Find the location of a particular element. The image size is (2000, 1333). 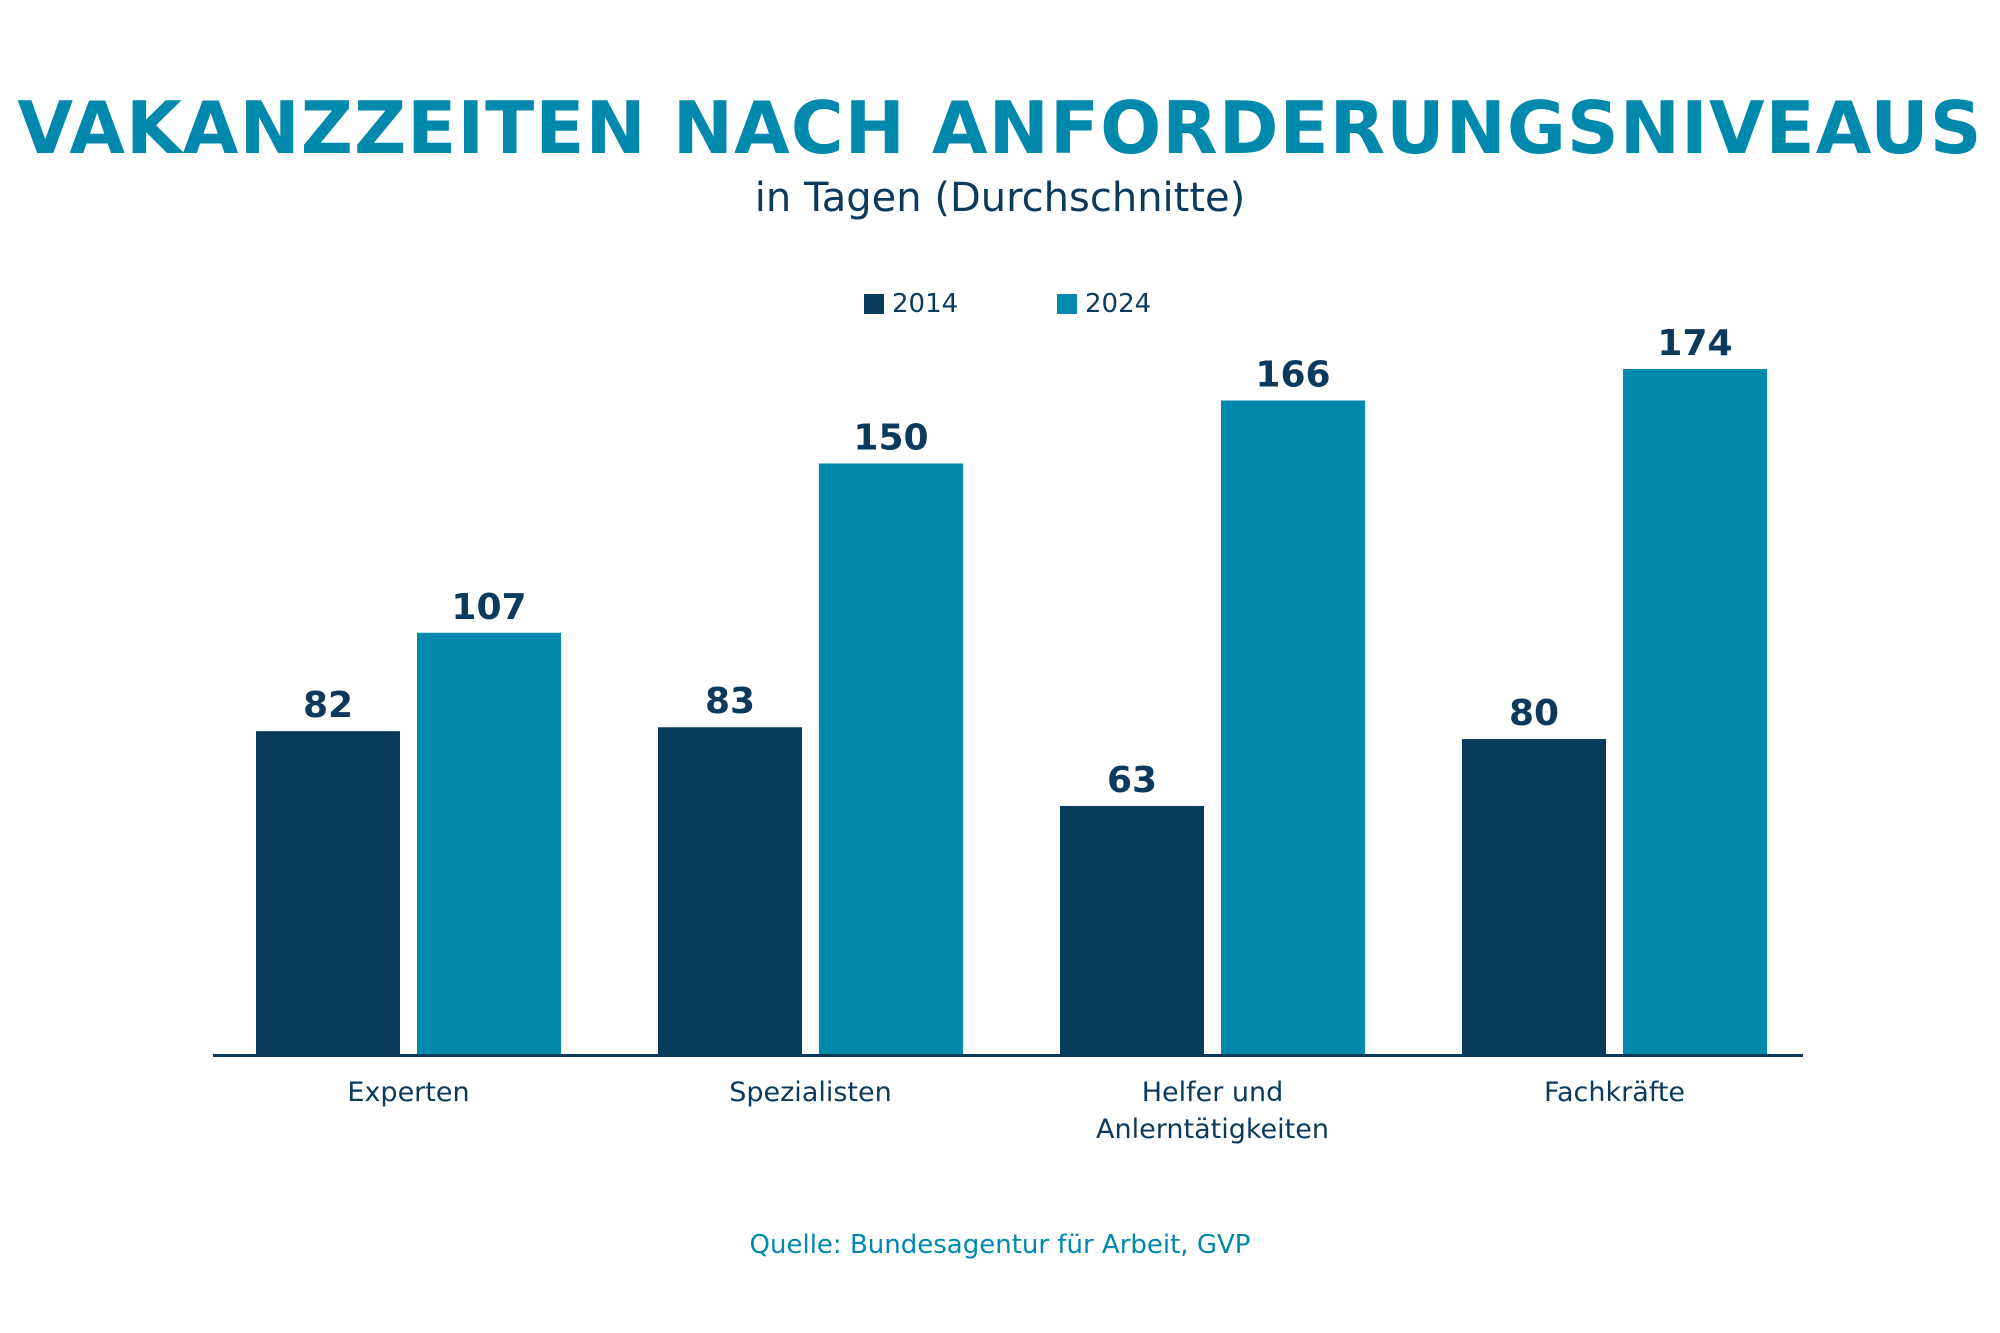

category-label-0-0: Experten is located at coordinates (408, 1092).